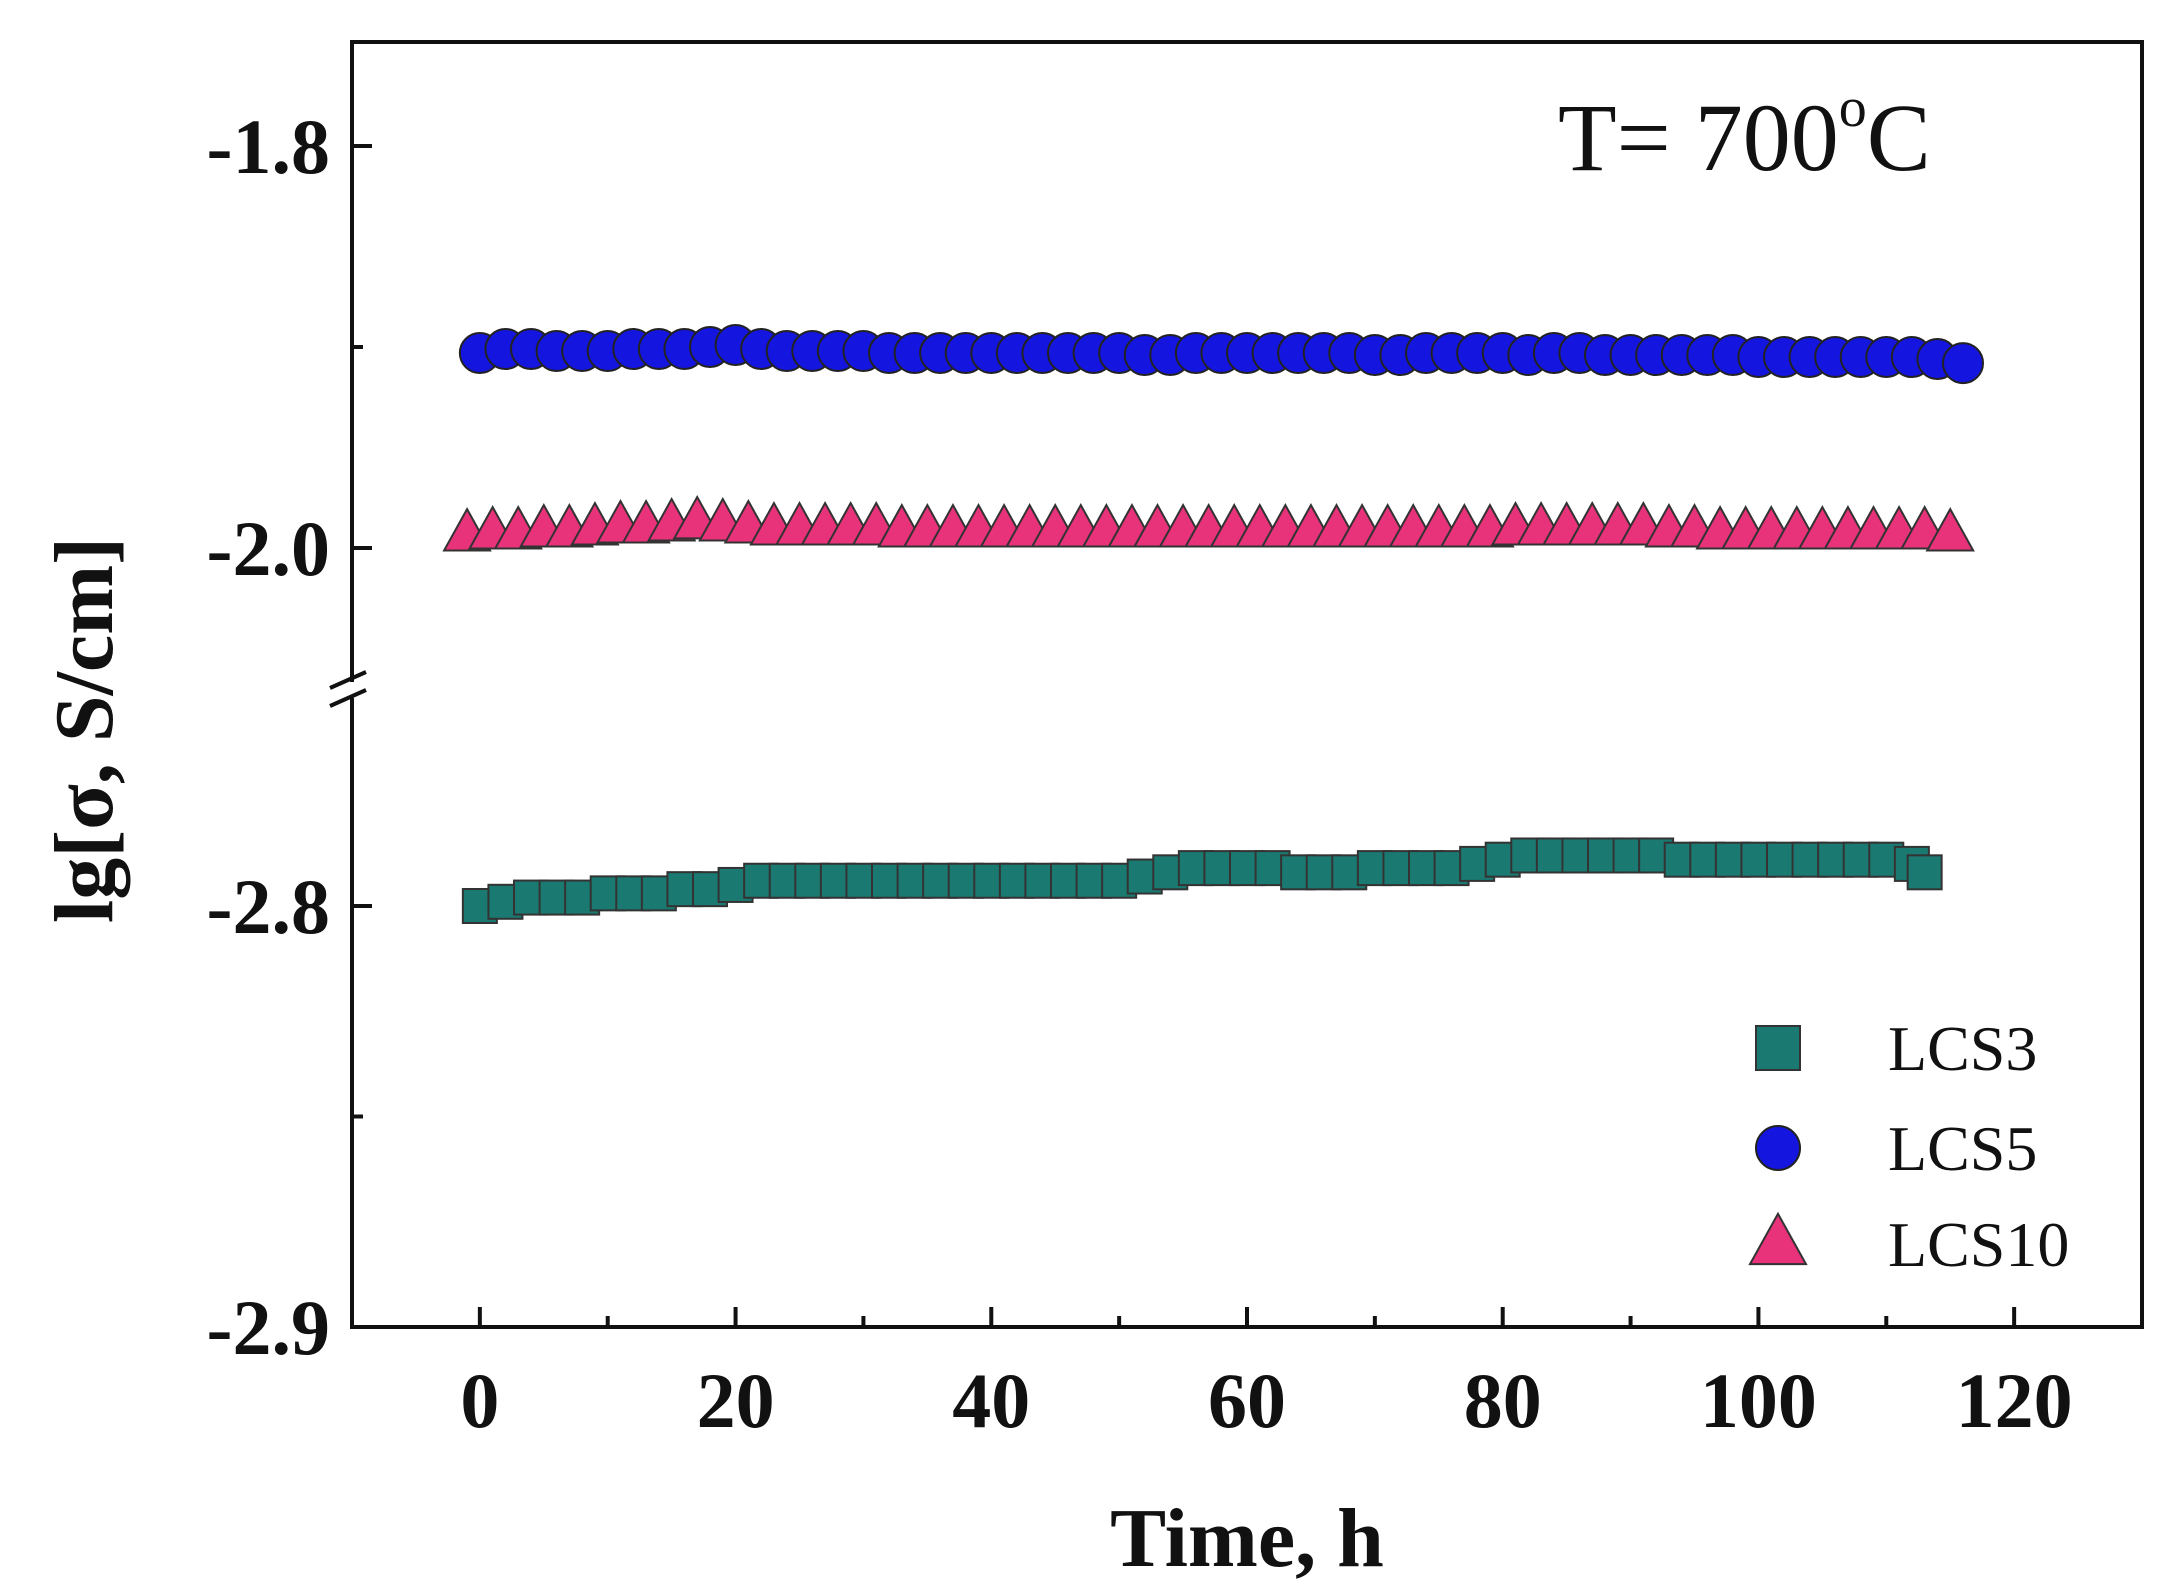  Describe the element at coordinates (268, 146) in the screenshot. I see `y-tick-label: -1.8` at that location.